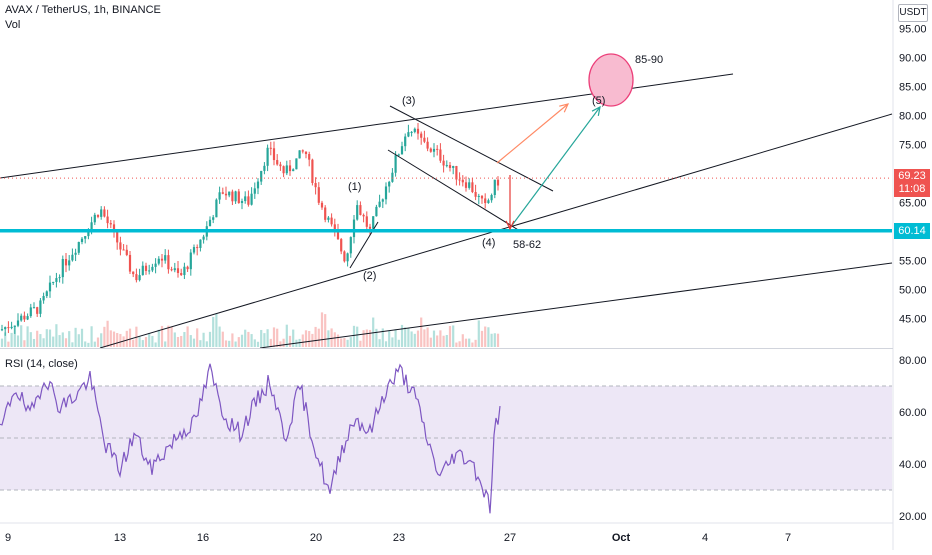 The image size is (932, 555). I want to click on time-axis: 9 13 16 20 23 27 Oct 4 7, so click(446, 533).